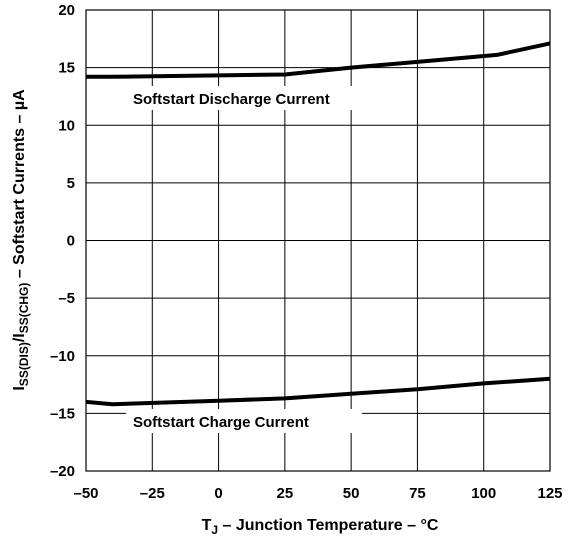 The image size is (579, 547). What do you see at coordinates (207, 525) in the screenshot?
I see `x-axis-label-symbol: T` at bounding box center [207, 525].